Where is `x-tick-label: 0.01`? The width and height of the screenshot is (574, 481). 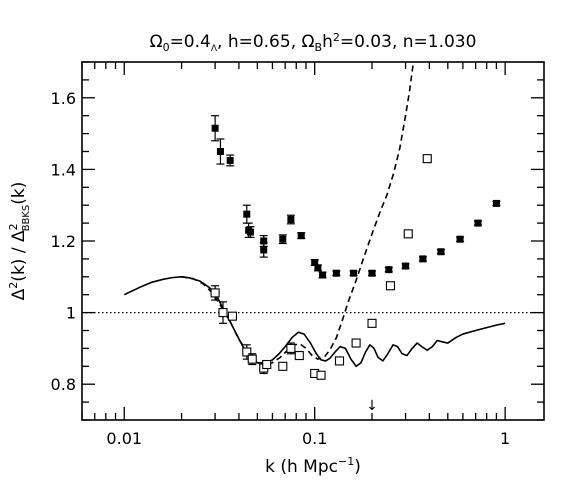 x-tick-label: 0.01 is located at coordinates (124, 438).